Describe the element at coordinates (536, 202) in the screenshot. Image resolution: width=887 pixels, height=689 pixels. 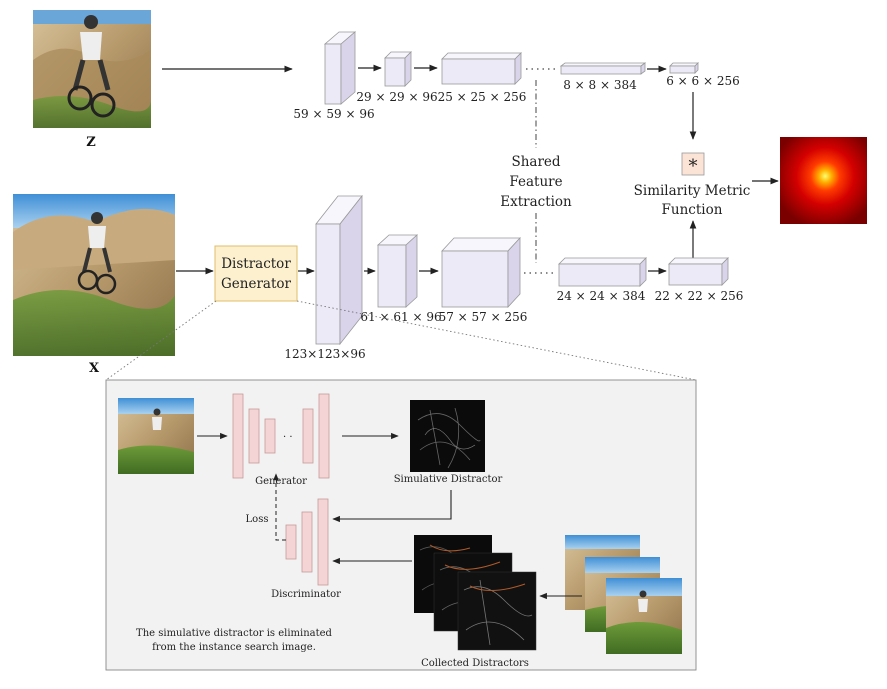
I see `shared-label-3: Extraction` at that location.